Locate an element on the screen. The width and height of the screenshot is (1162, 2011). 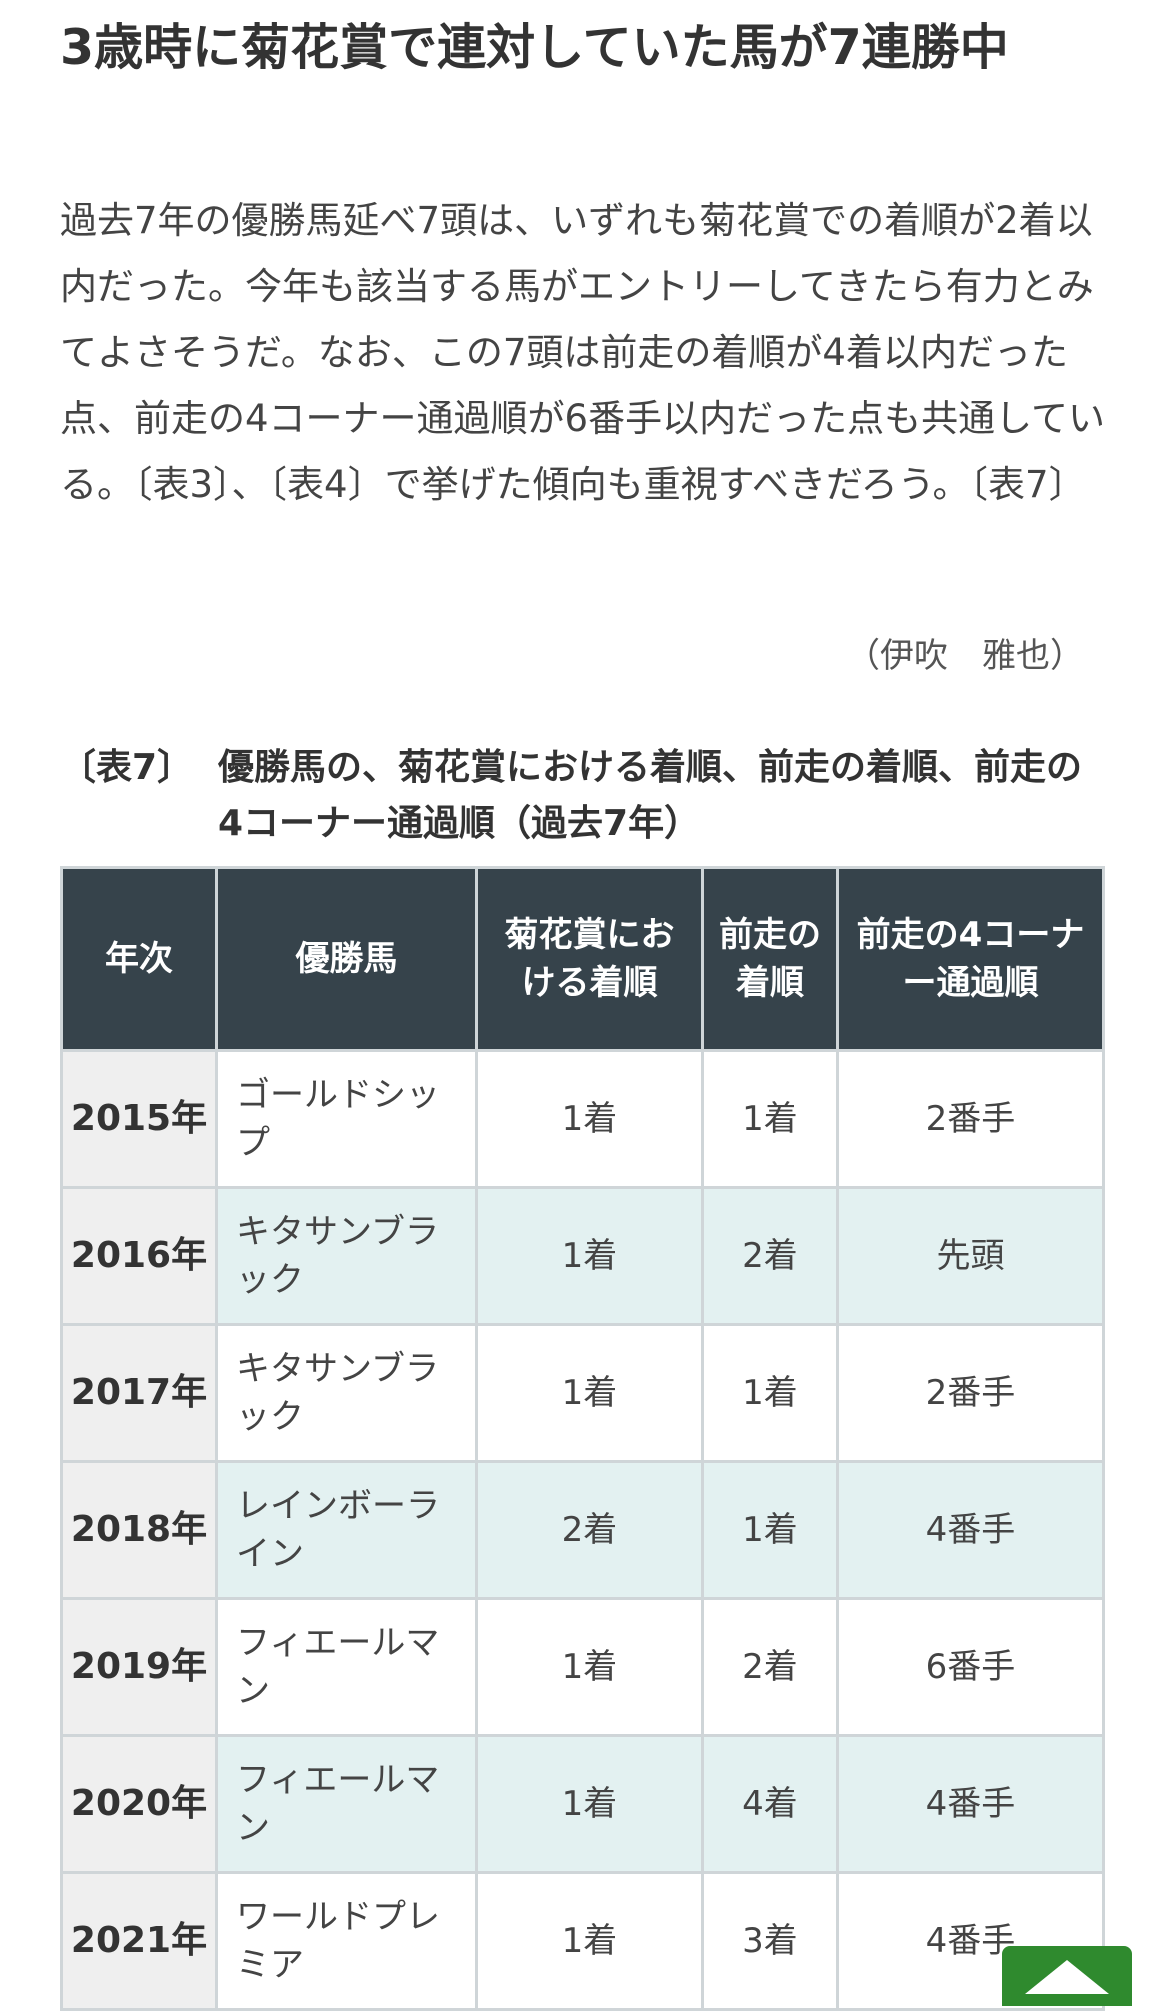
back-to-top-button is located at coordinates (1067, 1976).